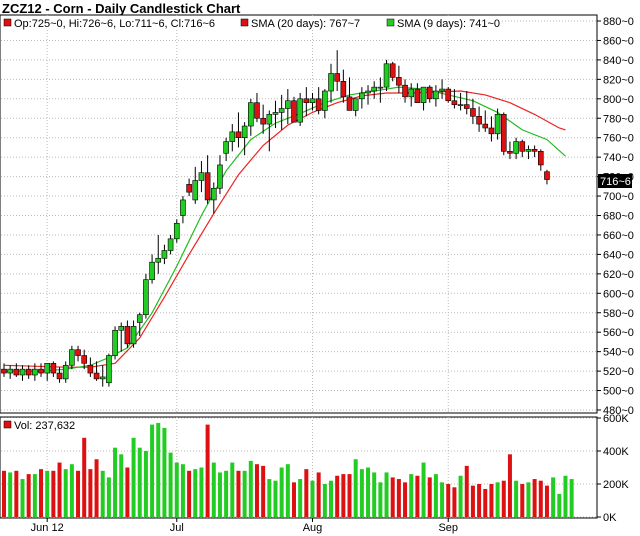 Image resolution: width=640 pixels, height=536 pixels. I want to click on price-tick-label: 620~0, so click(618, 275).